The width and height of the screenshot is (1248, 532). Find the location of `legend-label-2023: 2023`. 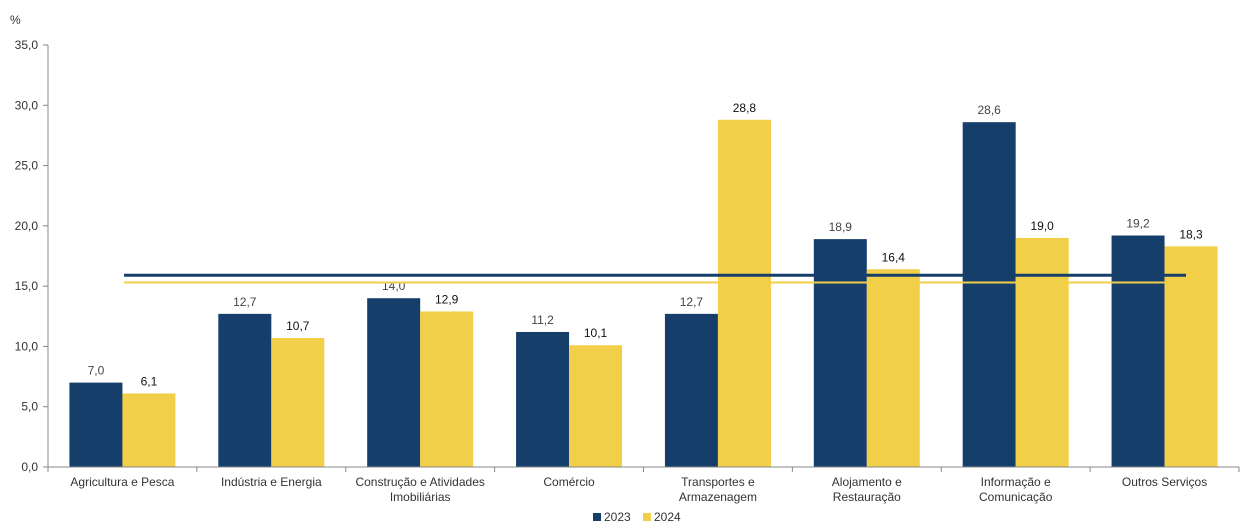

legend-label-2023: 2023 is located at coordinates (617, 517).